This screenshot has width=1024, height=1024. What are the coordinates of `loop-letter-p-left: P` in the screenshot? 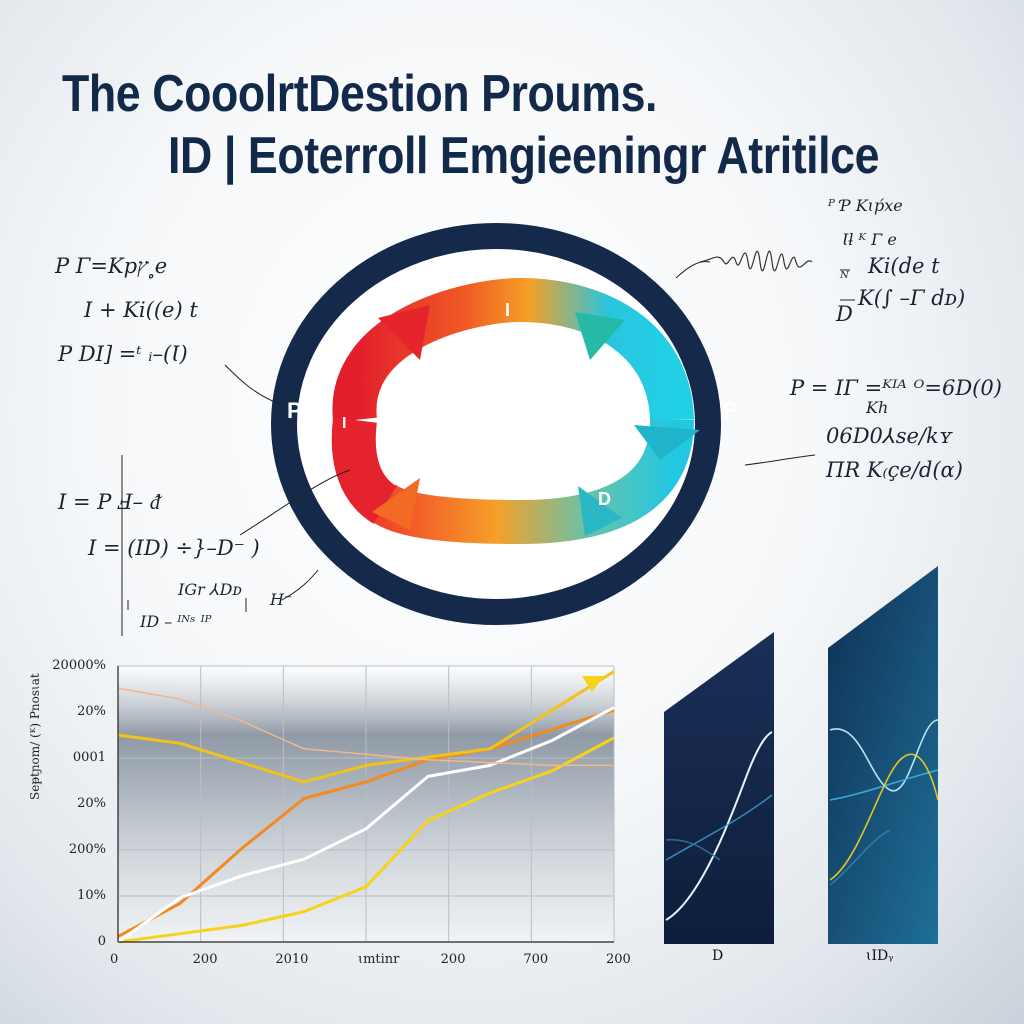 It's located at (294, 410).